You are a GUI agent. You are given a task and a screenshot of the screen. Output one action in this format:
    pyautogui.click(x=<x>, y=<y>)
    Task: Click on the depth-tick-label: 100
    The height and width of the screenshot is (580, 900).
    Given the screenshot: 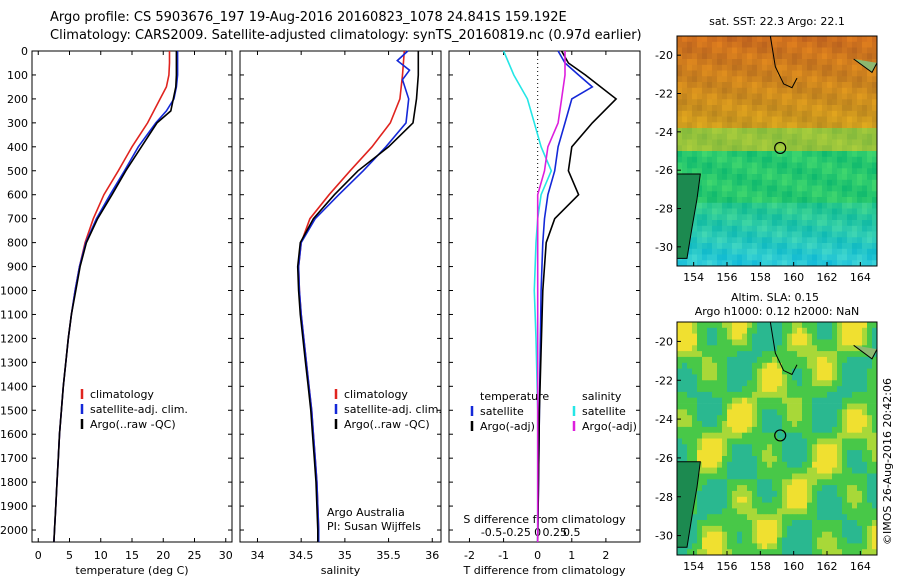 What is the action you would take?
    pyautogui.click(x=17, y=75)
    